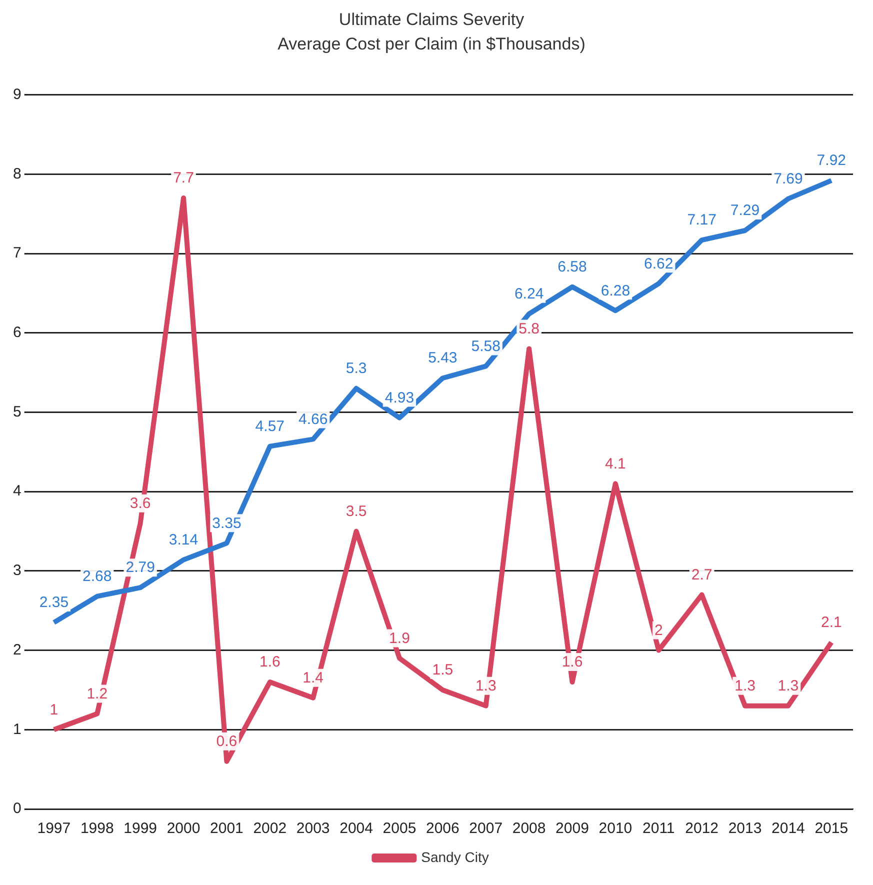 This screenshot has height=885, width=873. What do you see at coordinates (17, 649) in the screenshot?
I see `y-tick-label: 2` at bounding box center [17, 649].